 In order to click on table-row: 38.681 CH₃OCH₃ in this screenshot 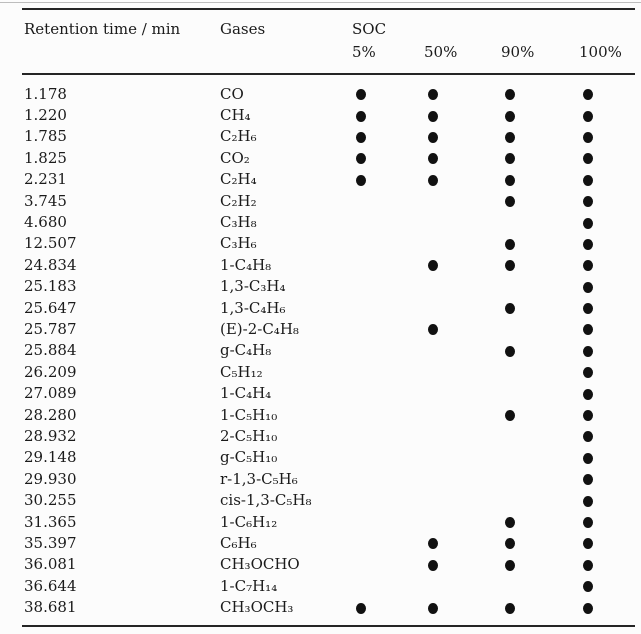, I will do `click(328, 606)`.